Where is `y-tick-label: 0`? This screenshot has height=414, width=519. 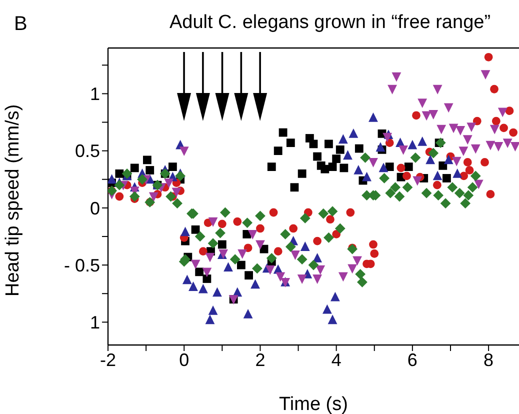
y-tick-label: 0 is located at coordinates (95, 208).